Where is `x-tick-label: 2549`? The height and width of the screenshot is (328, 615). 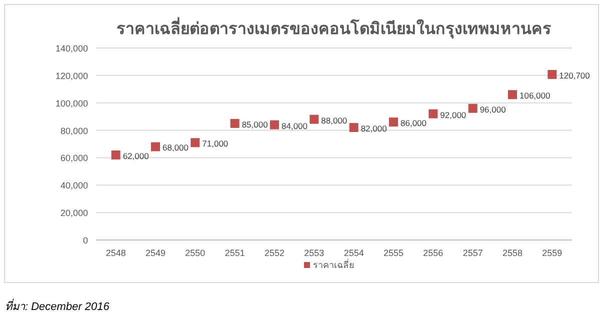 x-tick-label: 2549 is located at coordinates (155, 253).